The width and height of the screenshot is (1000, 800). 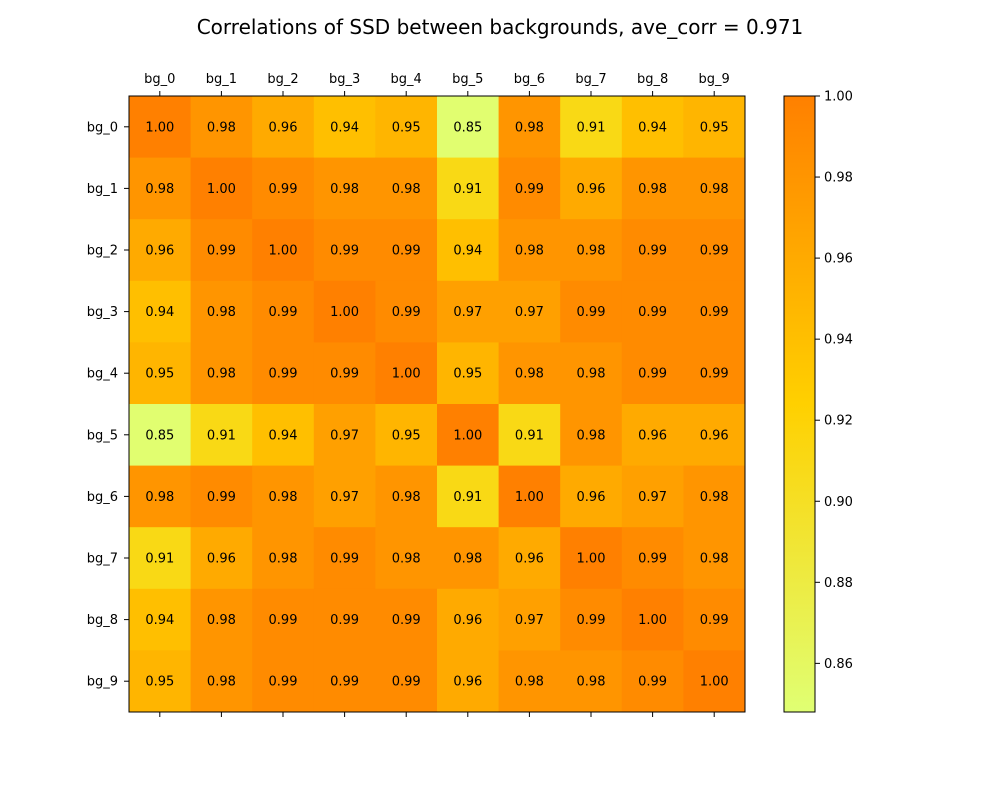 What do you see at coordinates (467, 79) in the screenshot?
I see `x-tick-label: bg_5` at bounding box center [467, 79].